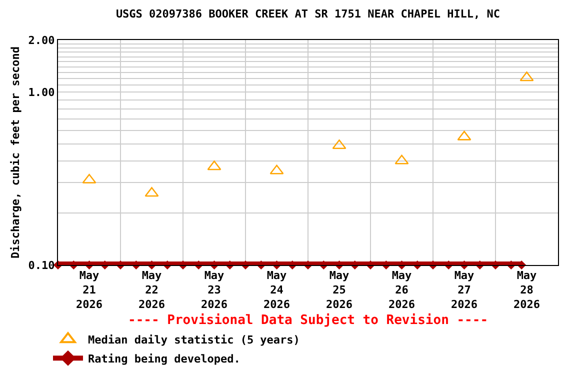 Image resolution: width=576 pixels, height=384 pixels. I want to click on x-tick-label: May 25 2026, so click(339, 290).